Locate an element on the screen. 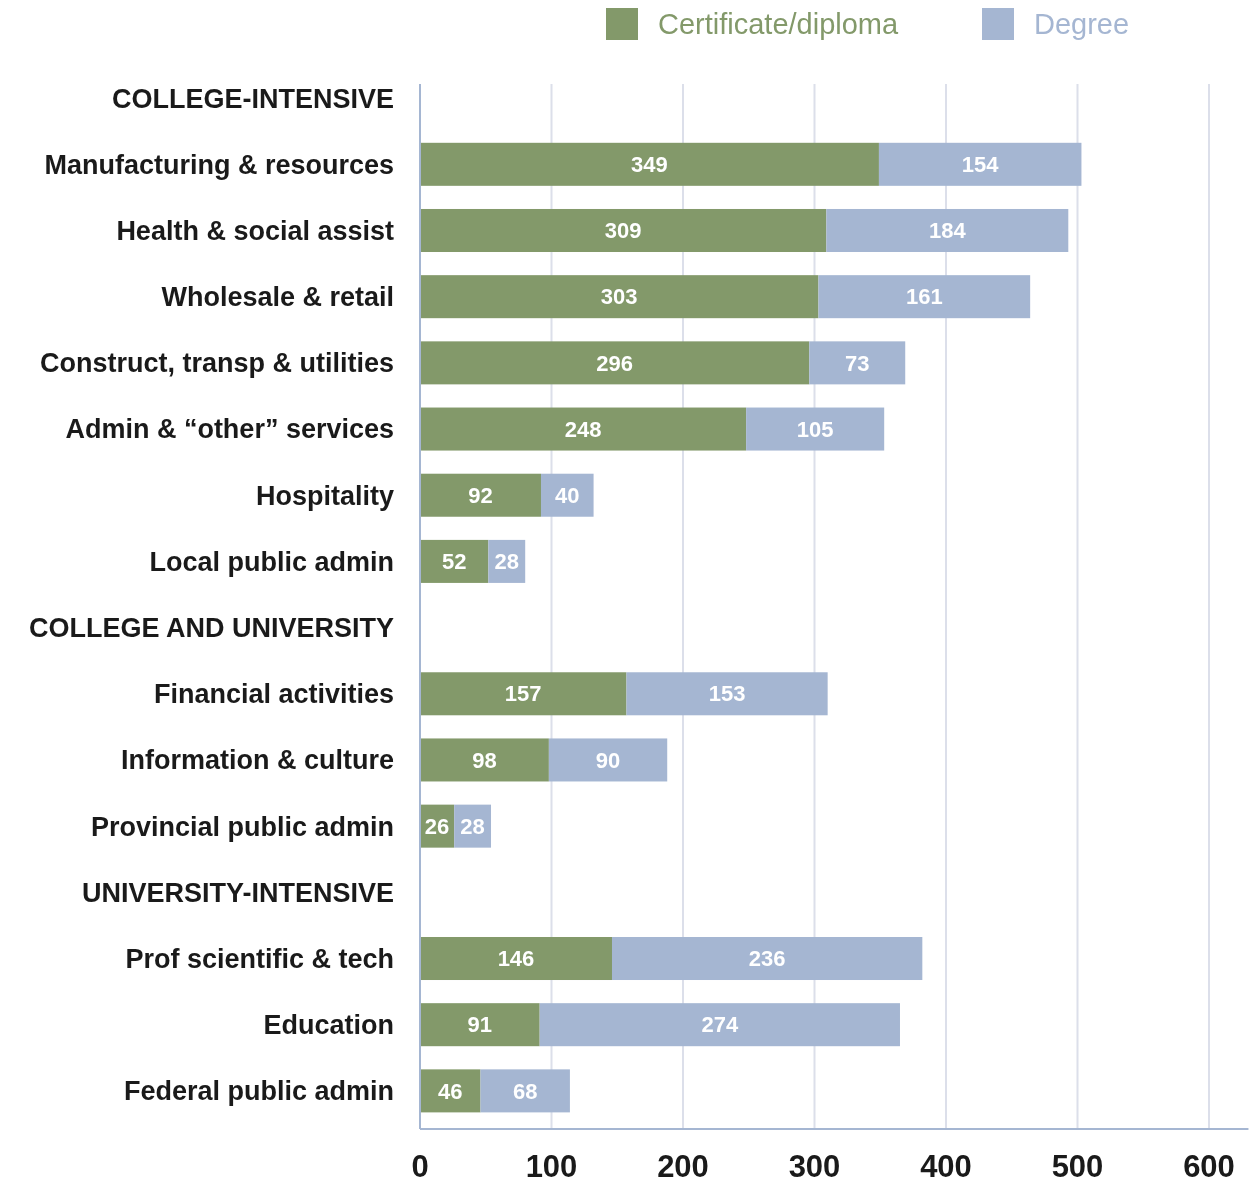 The width and height of the screenshot is (1252, 1189). data-label: 236 is located at coordinates (767, 959).